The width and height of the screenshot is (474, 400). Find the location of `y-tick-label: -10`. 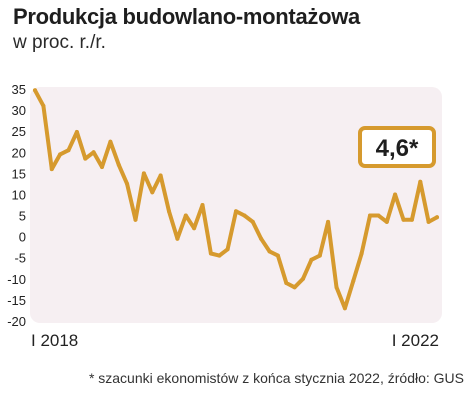

y-tick-label: -10 is located at coordinates (16, 279).